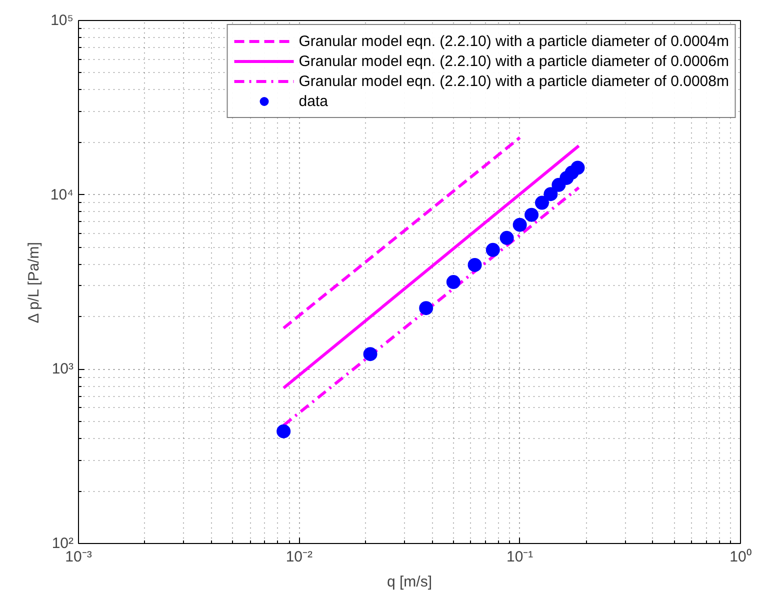 The width and height of the screenshot is (757, 607). I want to click on y-axis-title: Δ p/L [Pa/m], so click(33, 283).